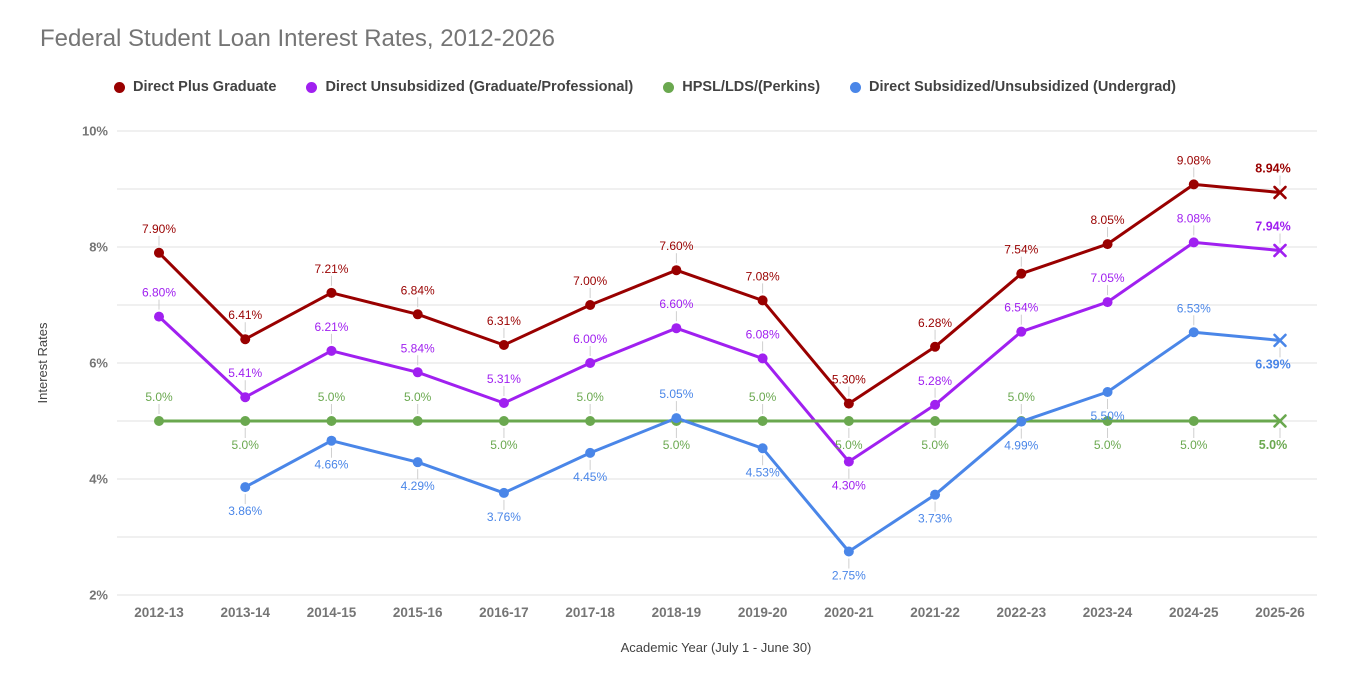 This screenshot has width=1355, height=694. I want to click on point-label-direct-unsubsidized-graduate-professional: 6.21%, so click(331, 327).